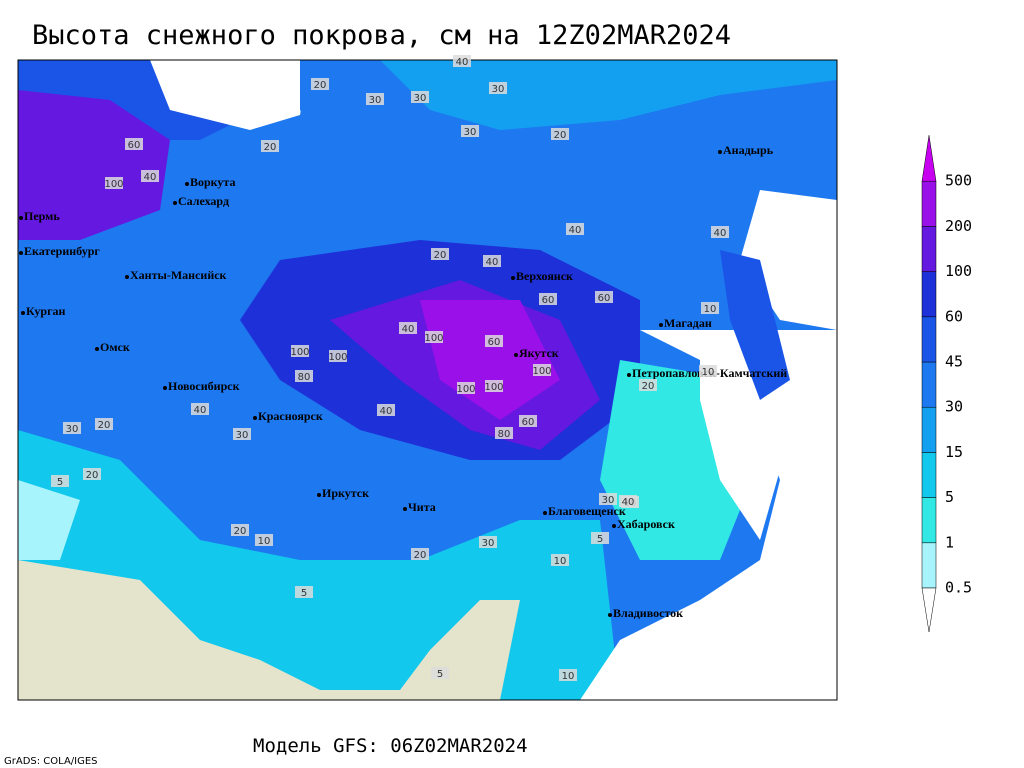 This screenshot has height=768, width=1024. I want to click on colorbar-label: 45, so click(954, 362).